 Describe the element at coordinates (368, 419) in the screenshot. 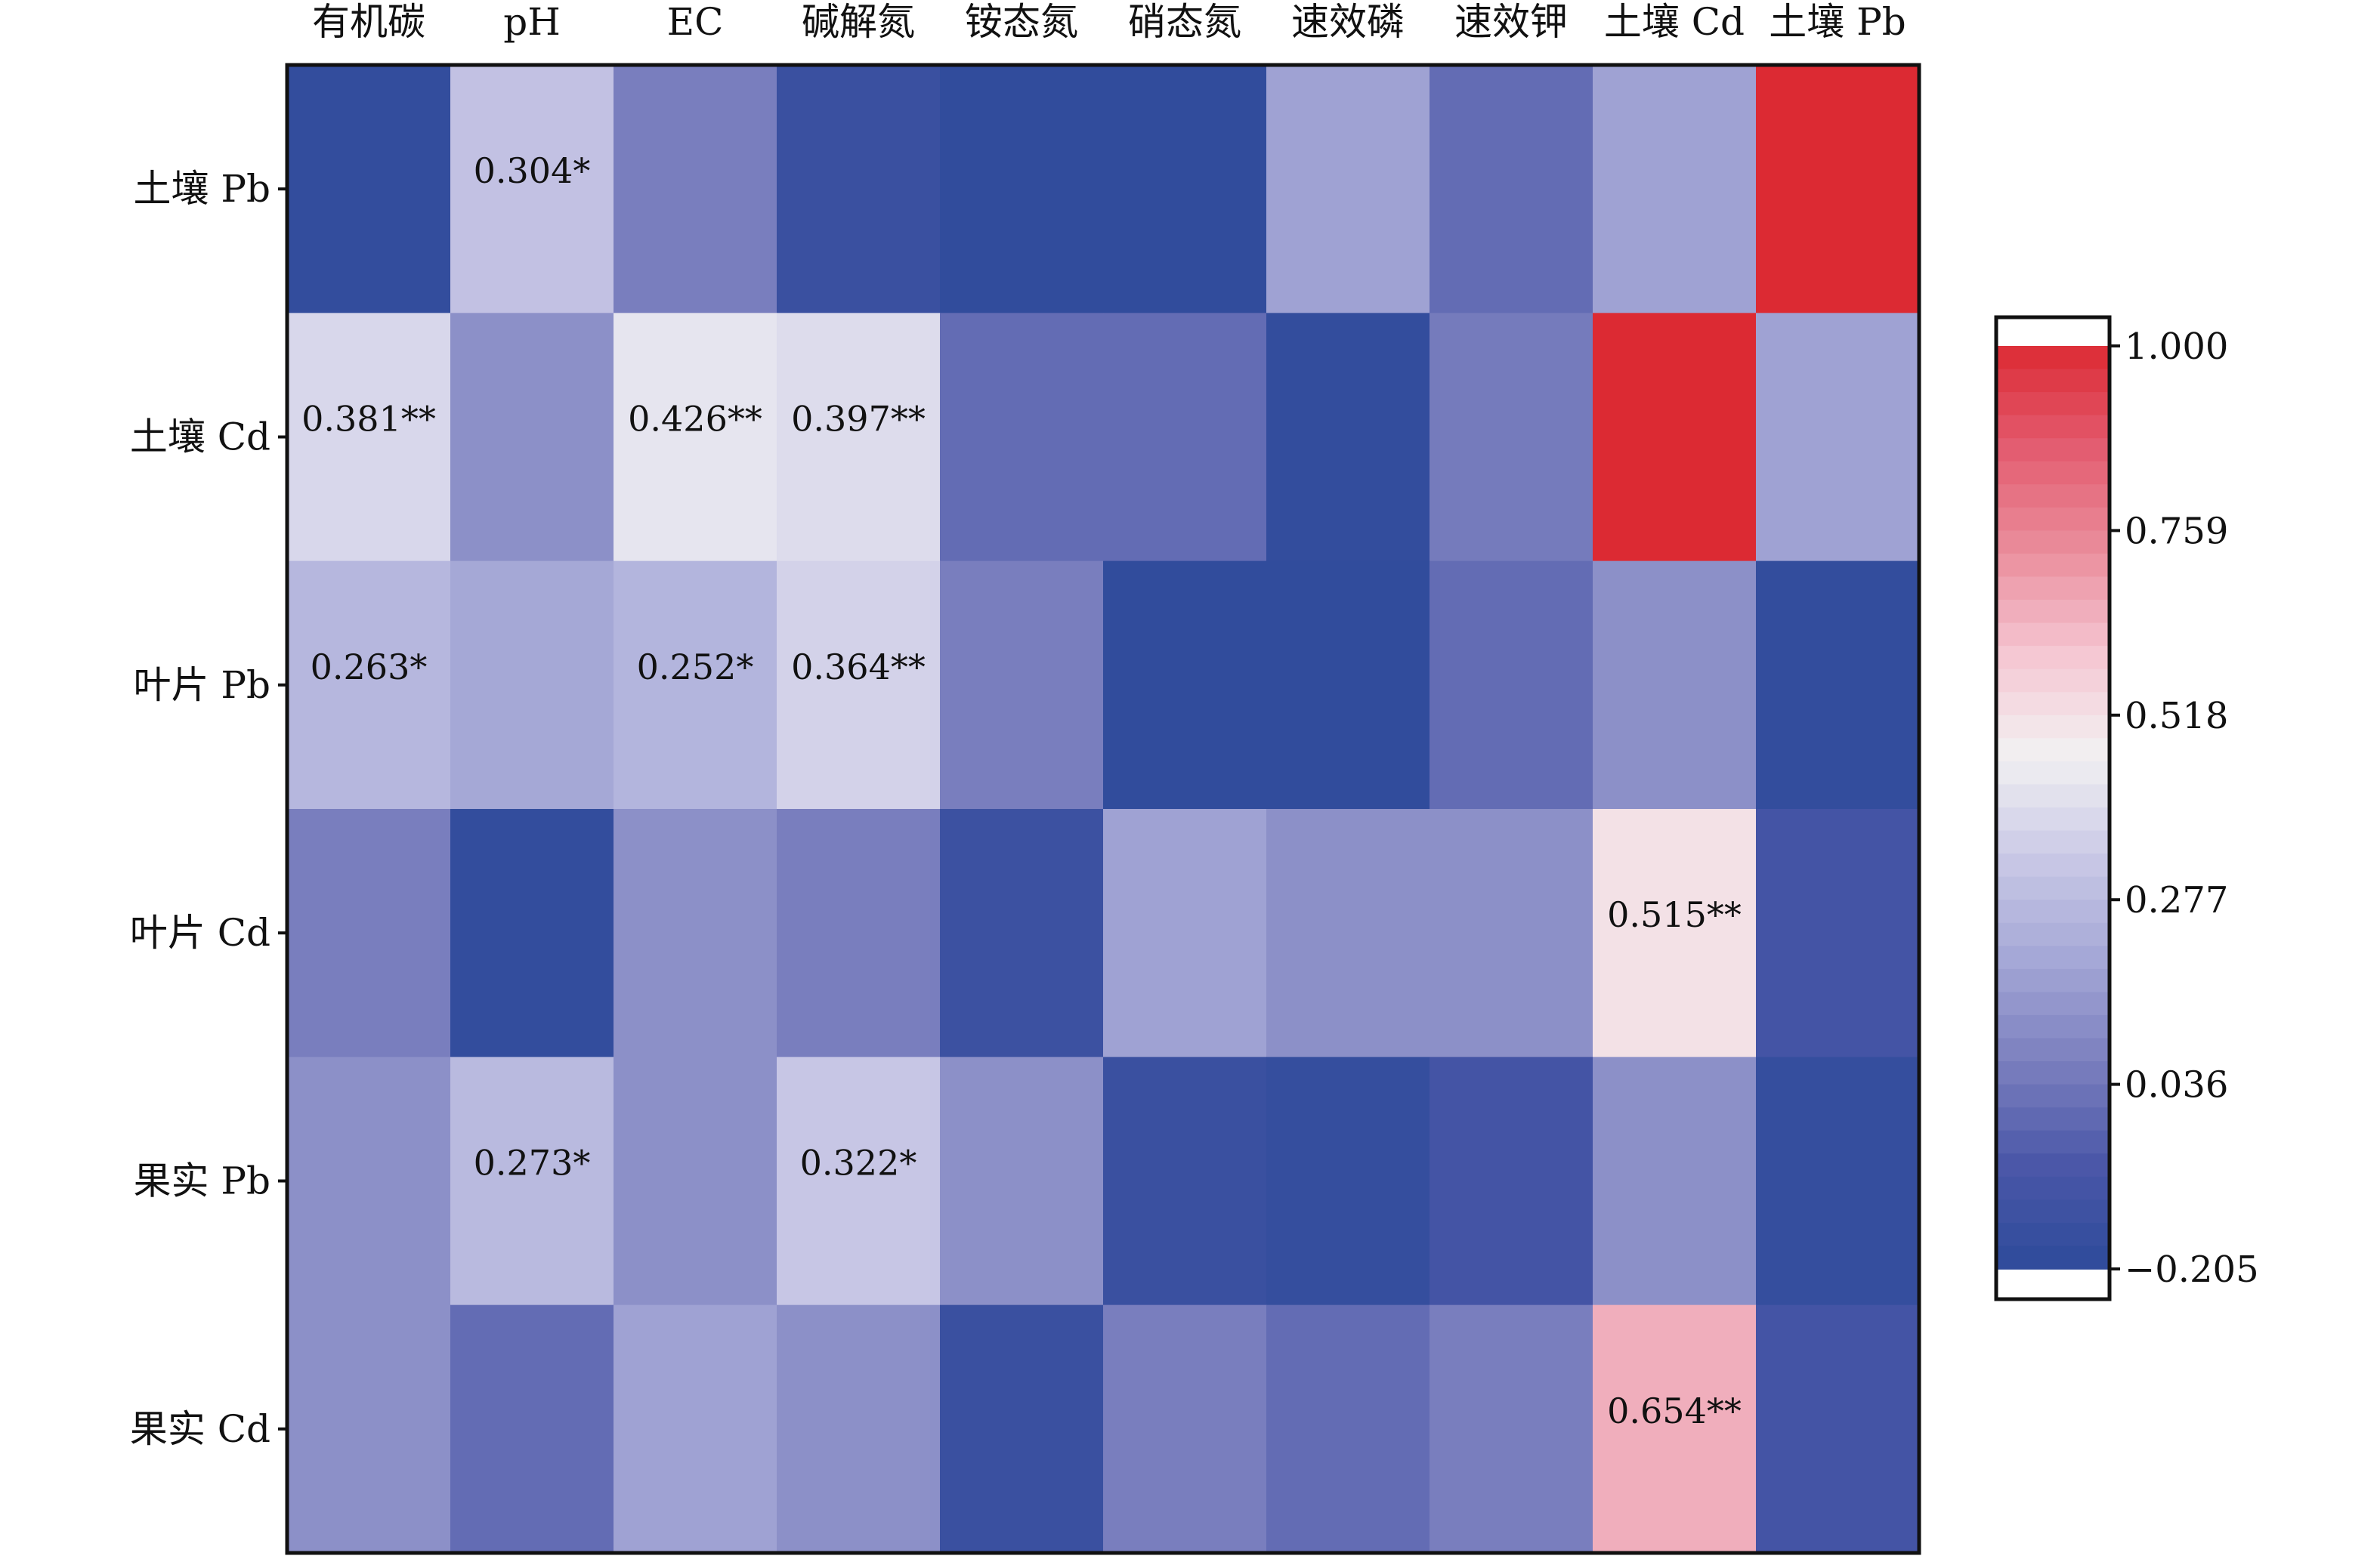

I see `cell-annotation: 0.381**` at that location.